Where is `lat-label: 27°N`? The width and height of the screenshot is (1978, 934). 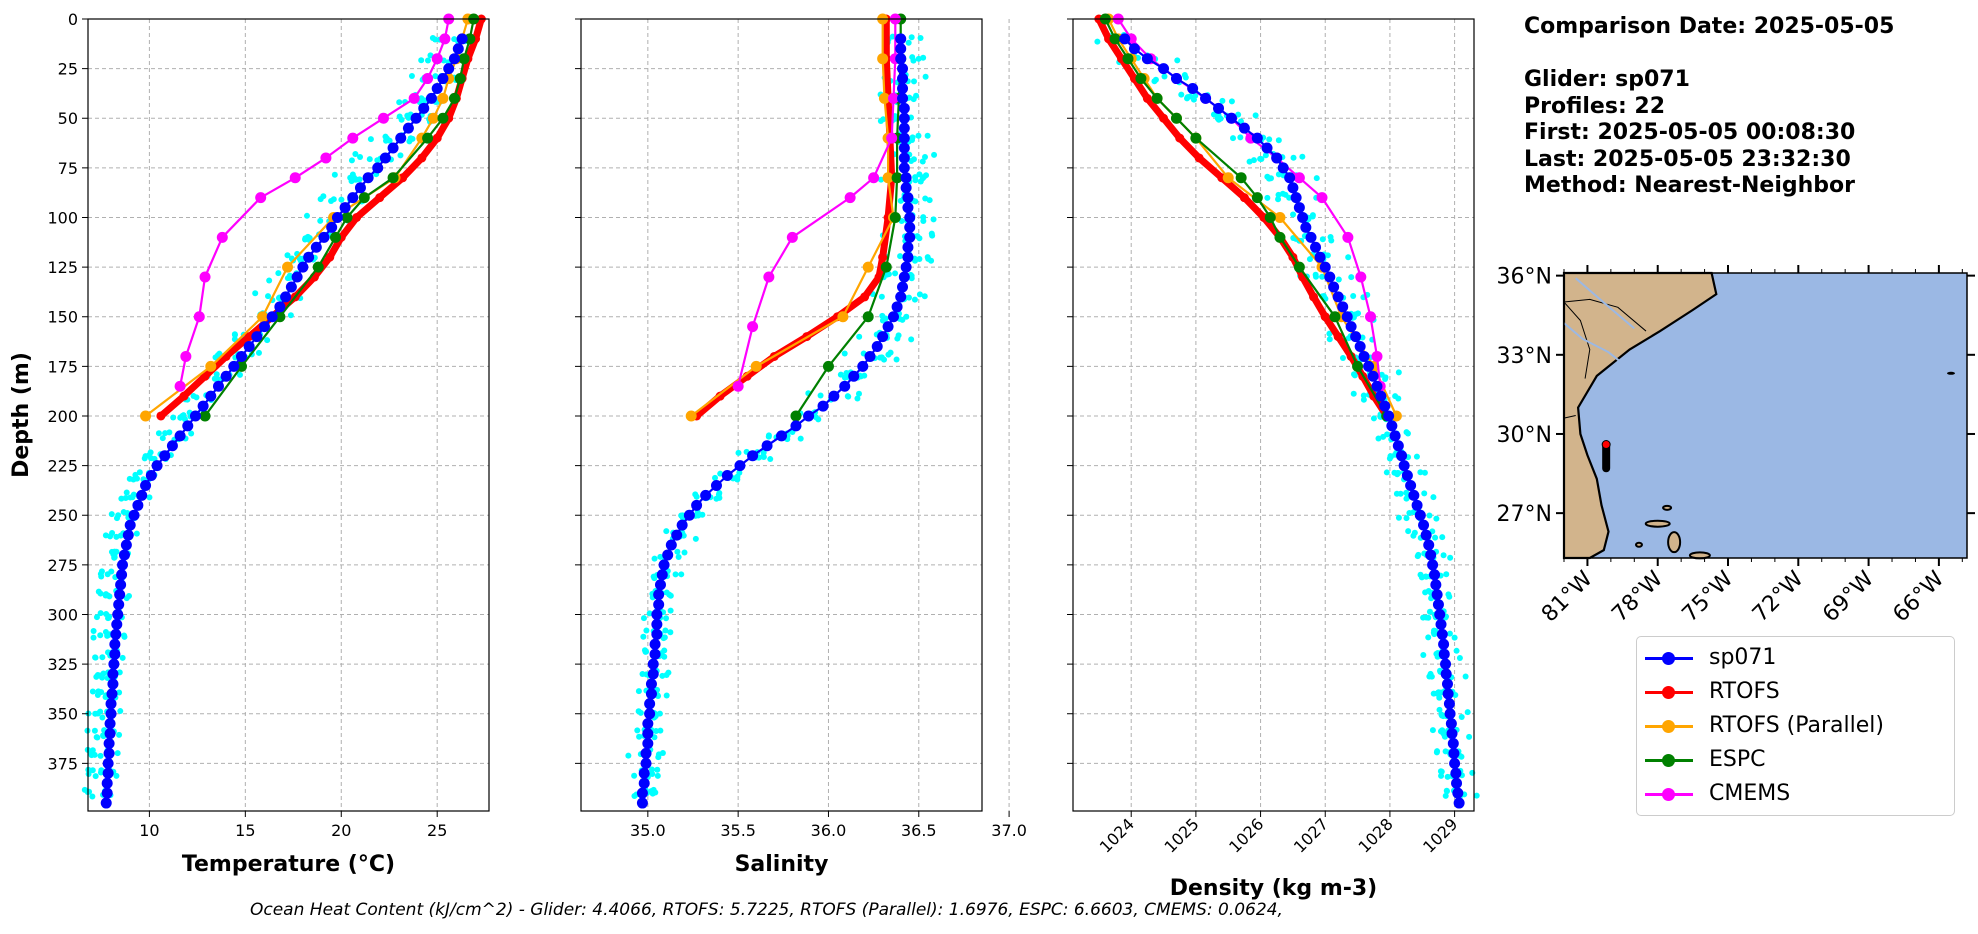 lat-label: 27°N is located at coordinates (1524, 514).